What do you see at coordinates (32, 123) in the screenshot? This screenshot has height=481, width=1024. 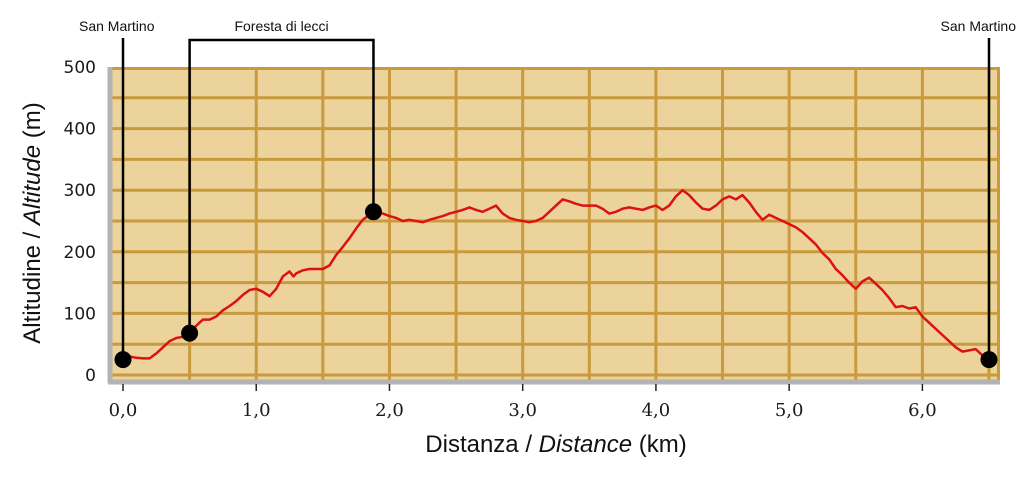 I see `y-axis-title-unit: (m)` at bounding box center [32, 123].